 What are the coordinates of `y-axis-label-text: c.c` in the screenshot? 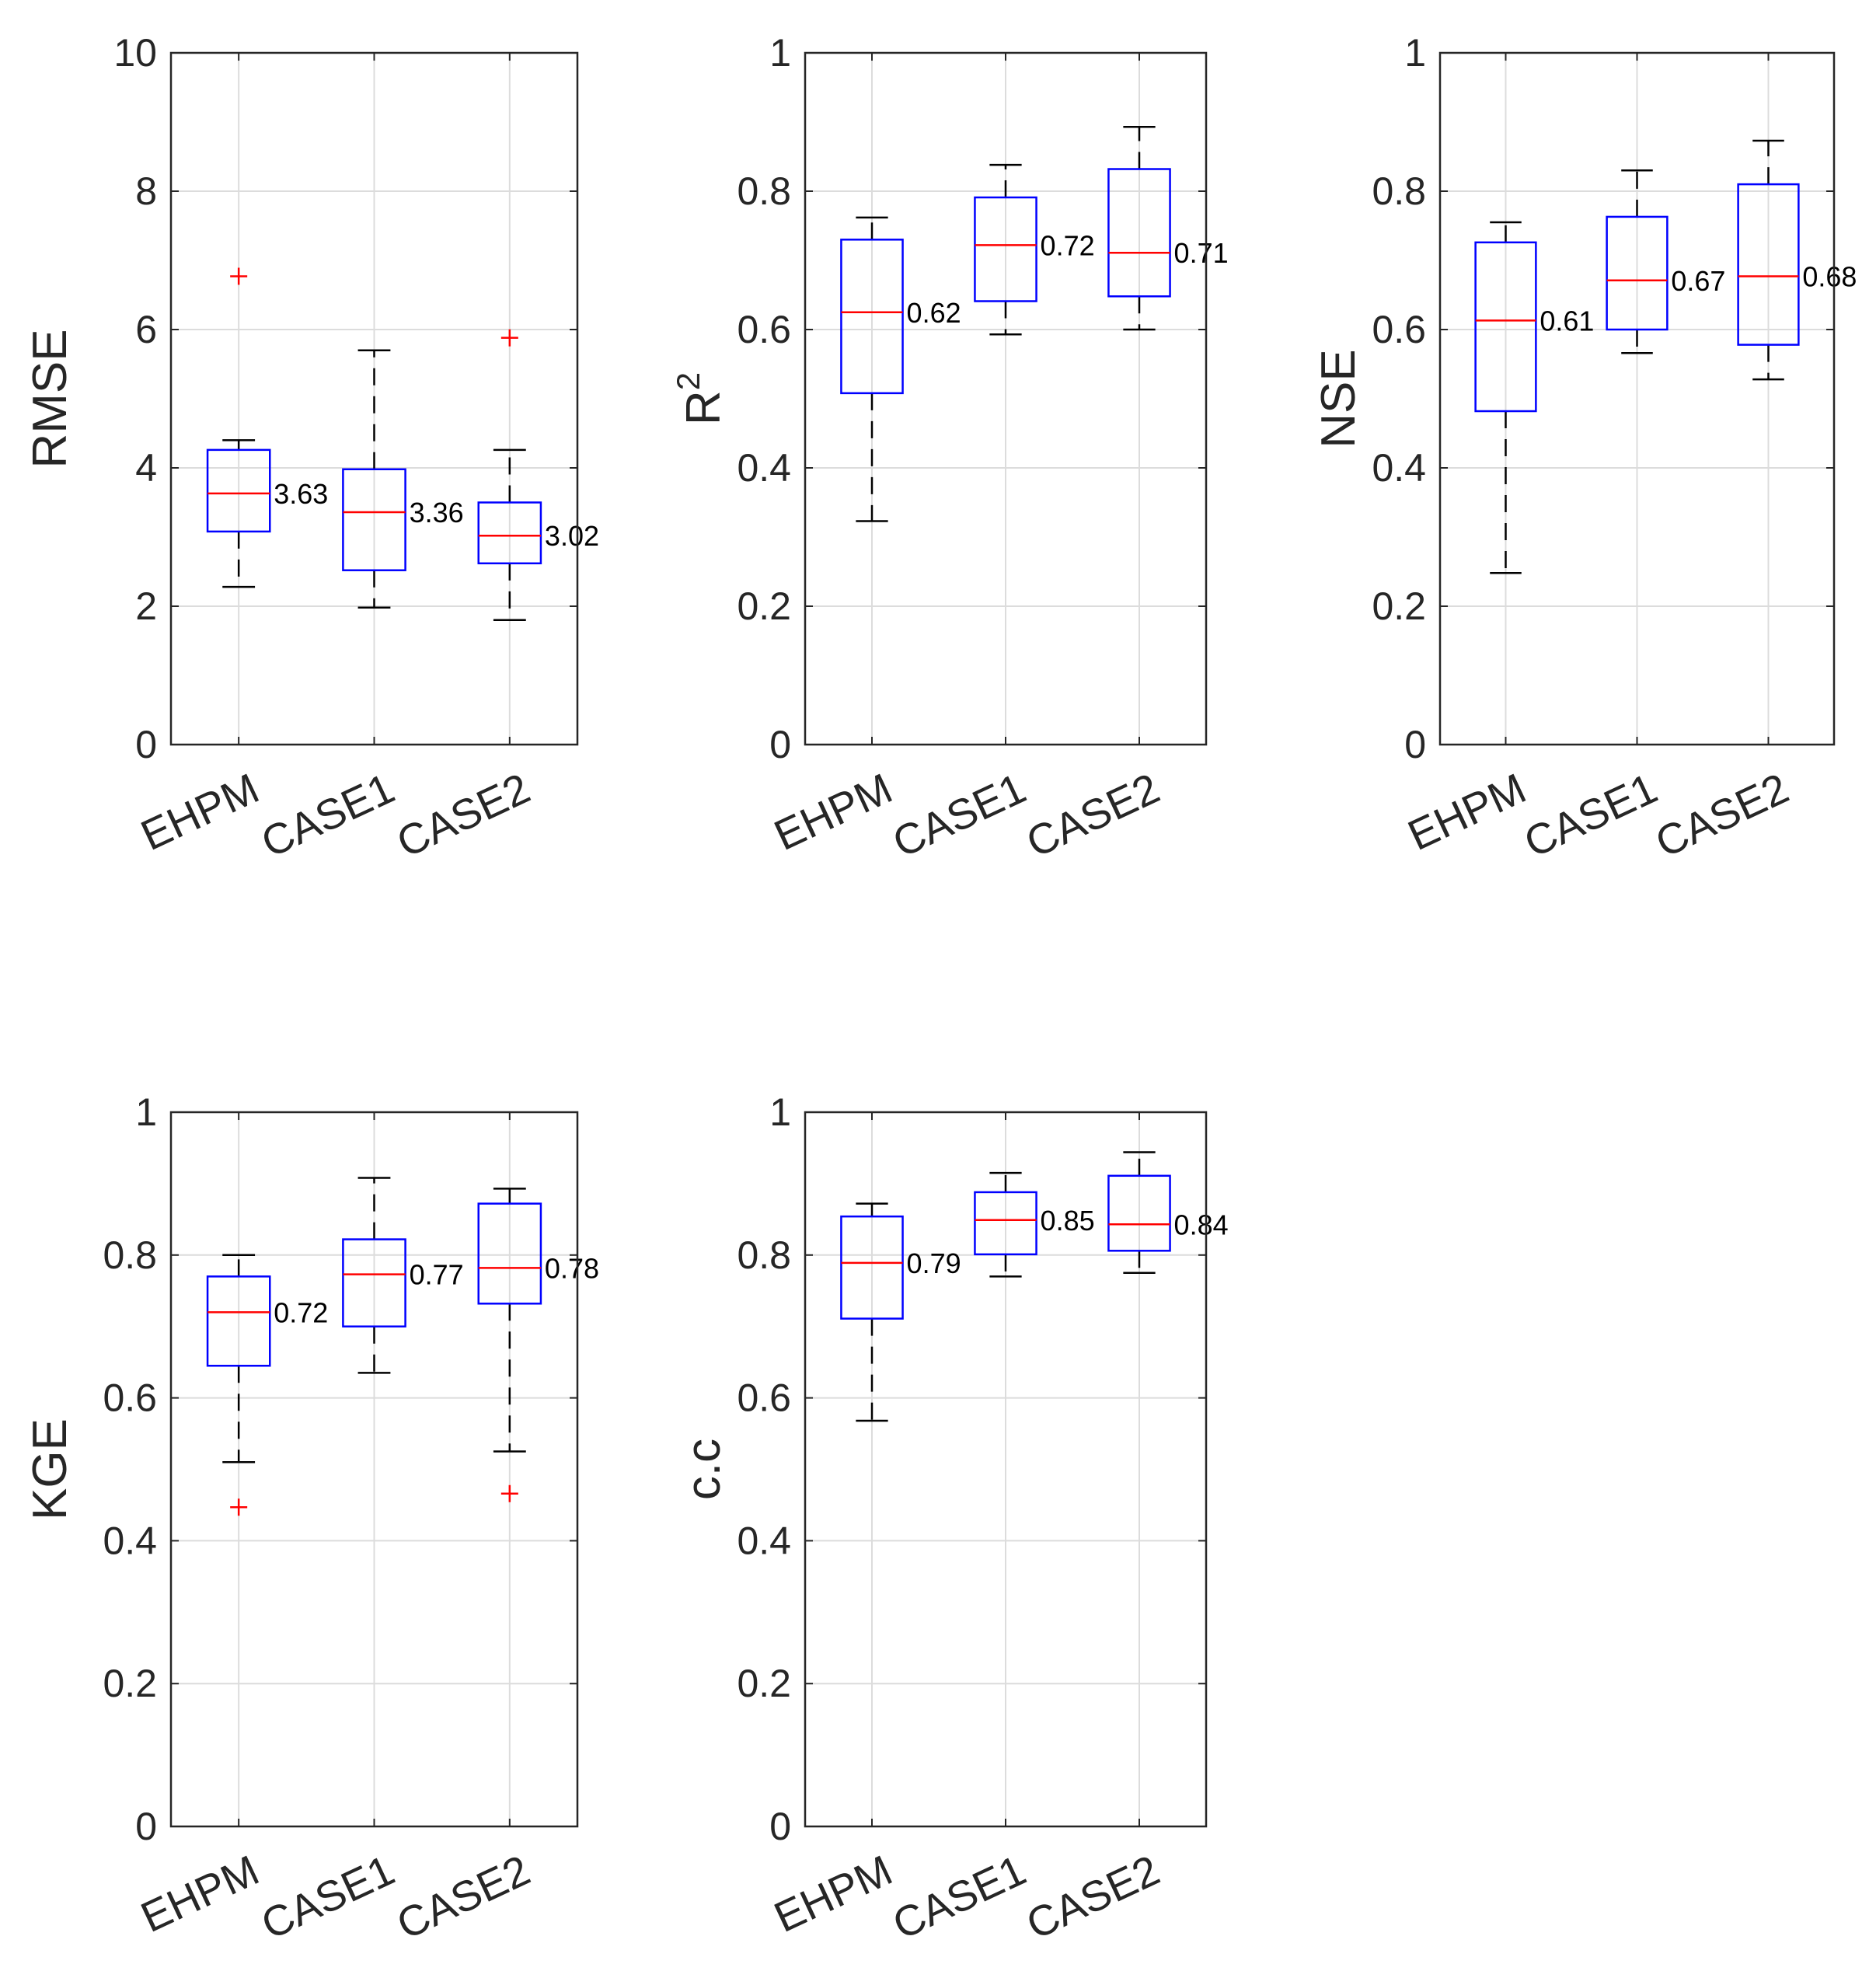 It's located at (704, 1469).